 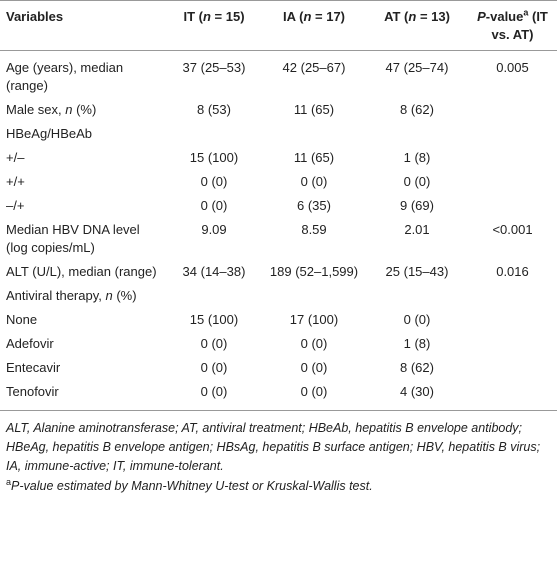 What do you see at coordinates (214, 109) in the screenshot?
I see `cell: 8 (53)` at bounding box center [214, 109].